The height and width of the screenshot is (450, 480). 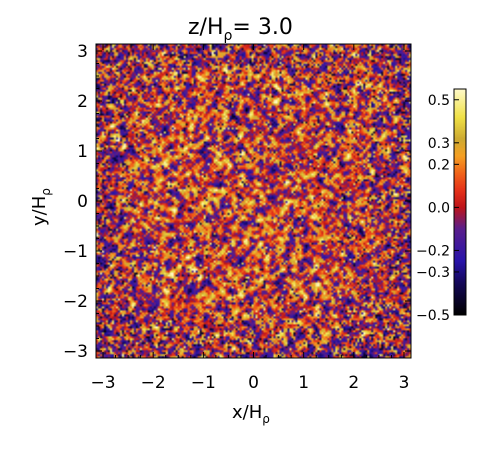 What do you see at coordinates (262, 27) in the screenshot?
I see `chart-title-value: = 3.0` at bounding box center [262, 27].